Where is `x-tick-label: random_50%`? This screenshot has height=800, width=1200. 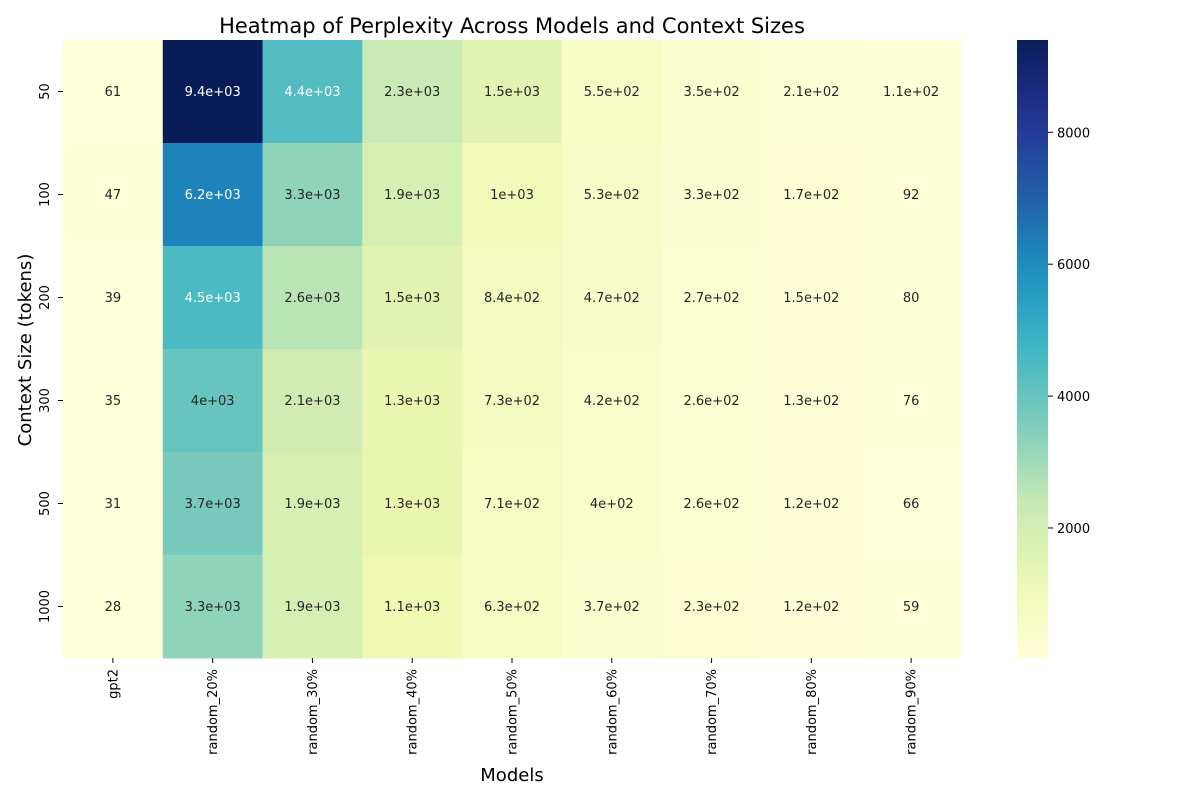
x-tick-label: random_50% is located at coordinates (513, 712).